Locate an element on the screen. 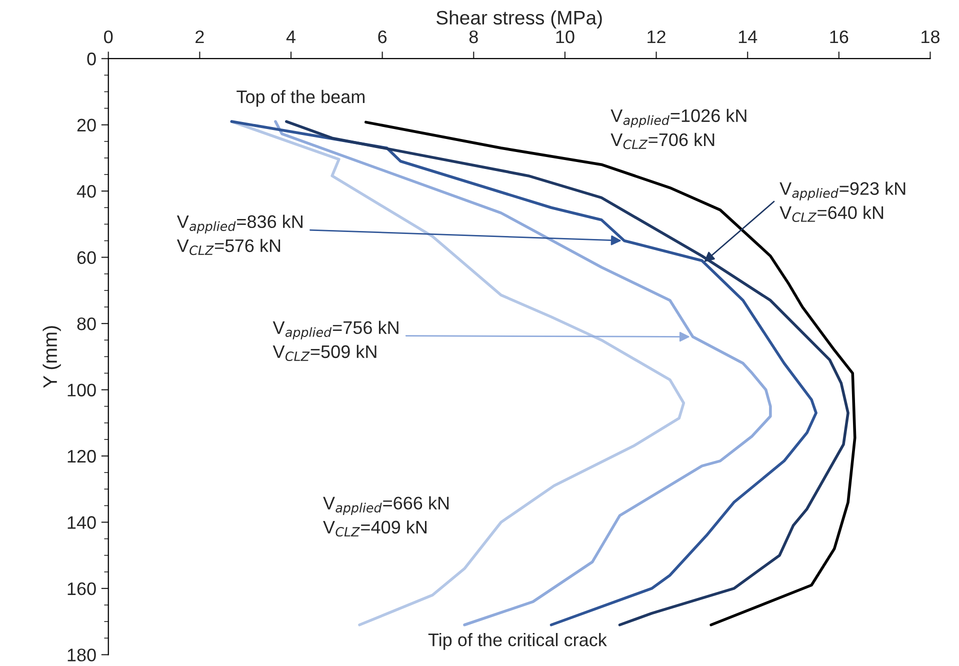  annotation: V$_{CLZ}$=576 kN is located at coordinates (228, 247).